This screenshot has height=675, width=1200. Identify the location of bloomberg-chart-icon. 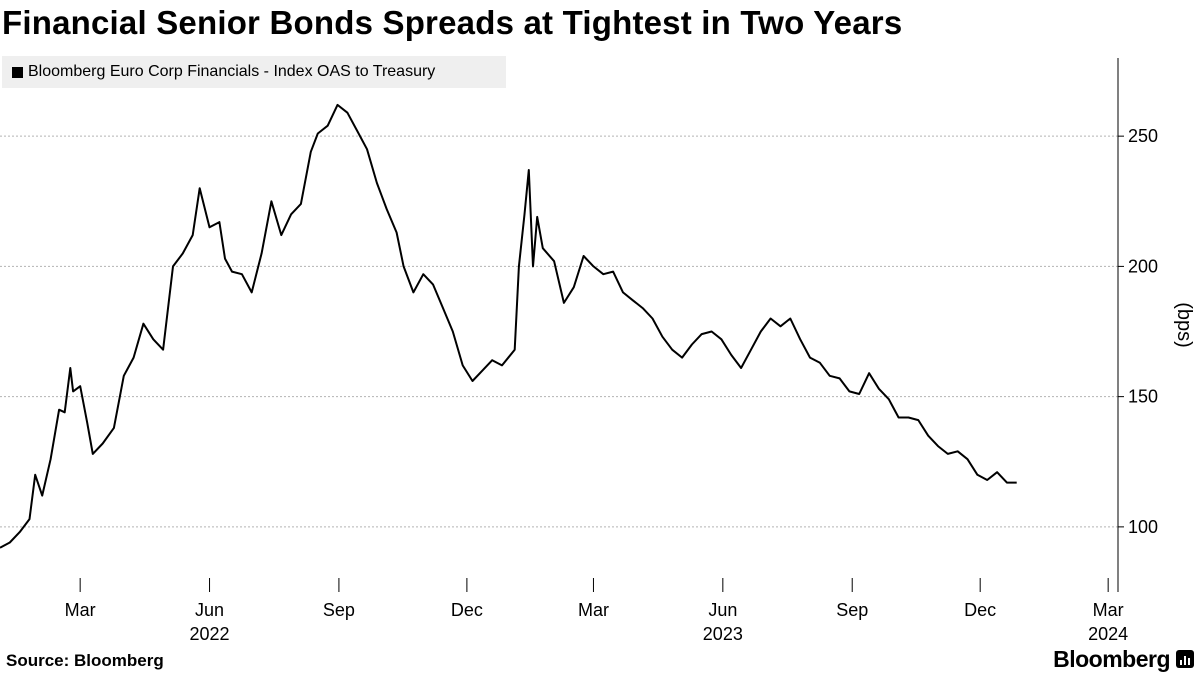
(1185, 659).